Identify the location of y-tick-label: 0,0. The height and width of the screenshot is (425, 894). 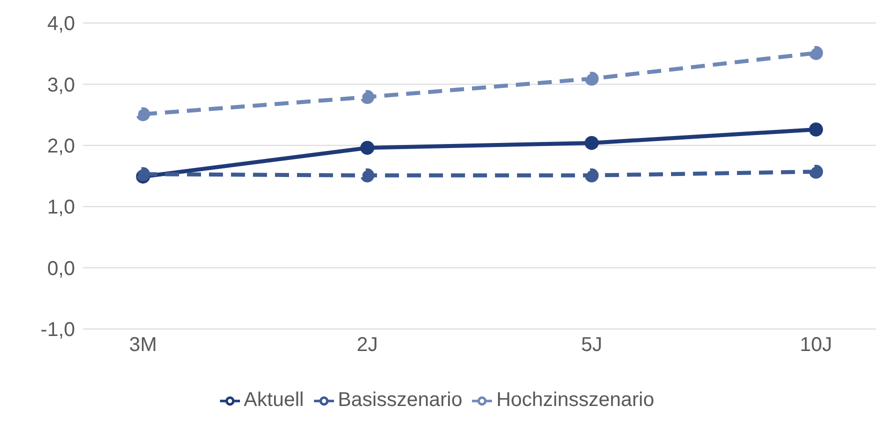
(61, 269).